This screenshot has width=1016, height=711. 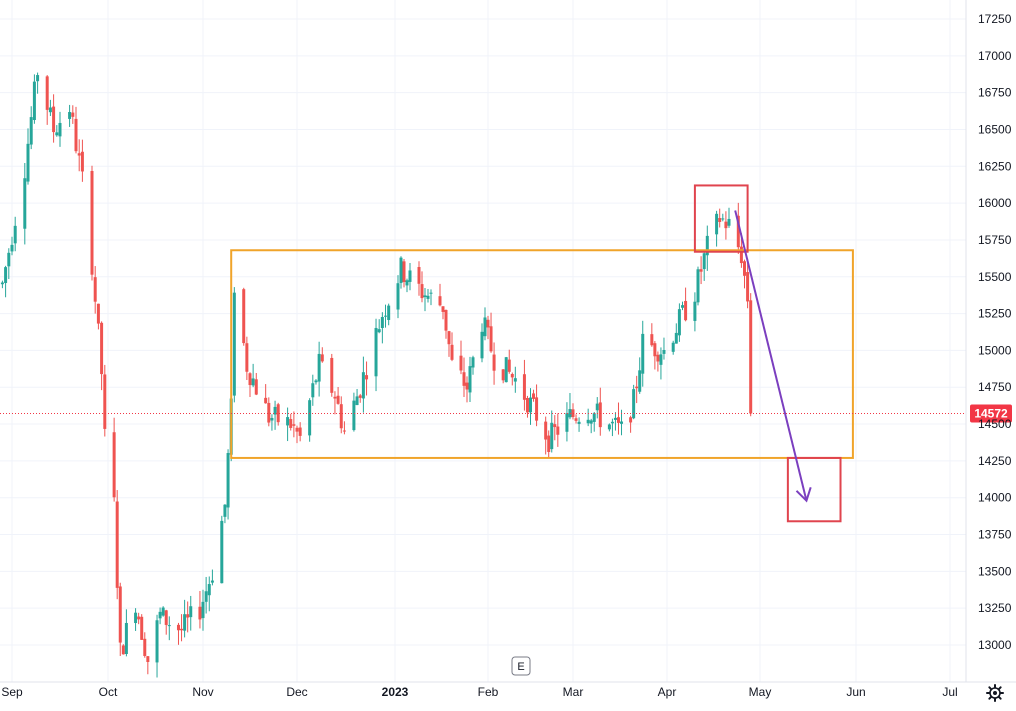 What do you see at coordinates (855, 692) in the screenshot?
I see `x-tick-label: Jun` at bounding box center [855, 692].